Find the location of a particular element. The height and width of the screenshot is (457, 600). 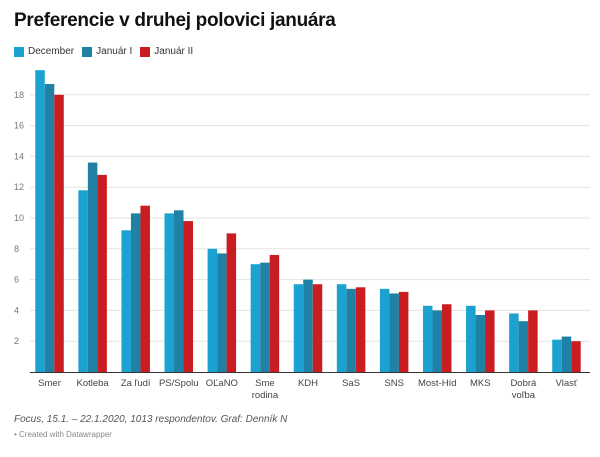

y-tick-label: 18 is located at coordinates (19, 95).